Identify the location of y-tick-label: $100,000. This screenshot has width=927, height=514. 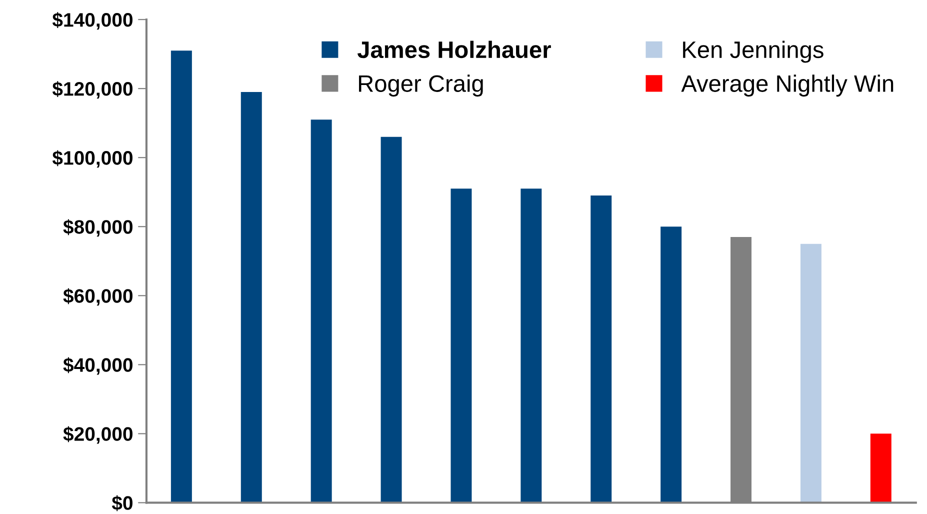
(92, 159).